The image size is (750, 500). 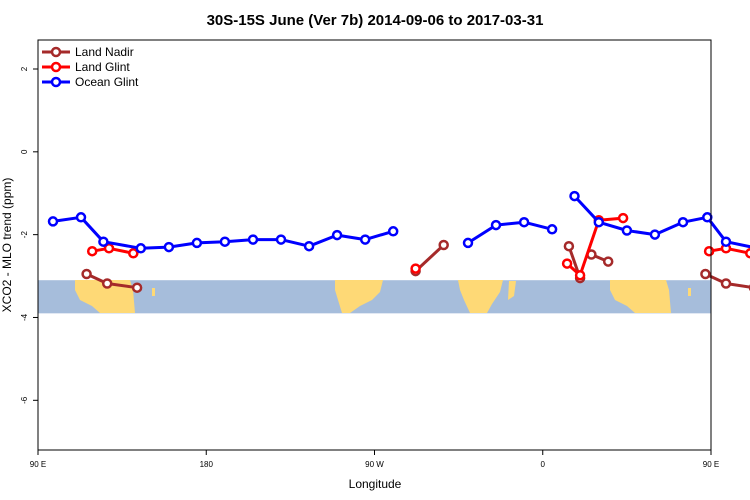 I want to click on x-tick-label: 180, so click(x=207, y=464).